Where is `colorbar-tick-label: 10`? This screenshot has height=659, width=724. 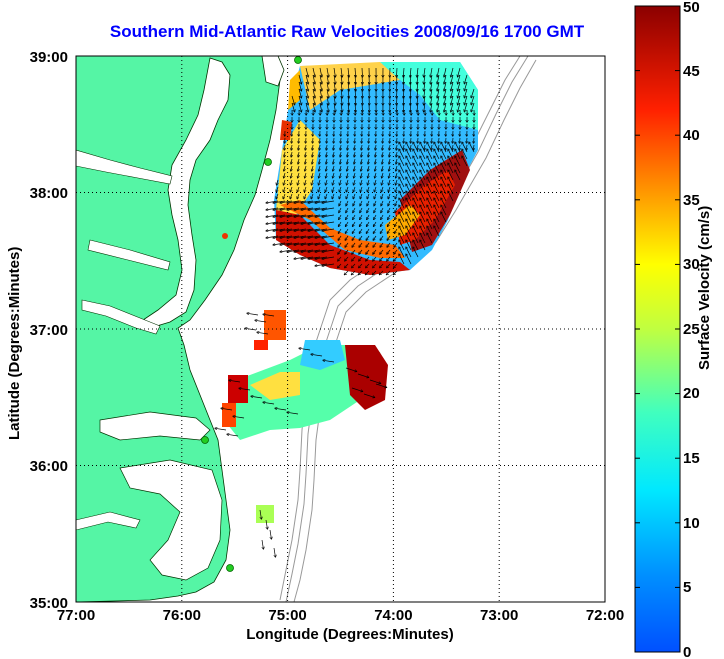 colorbar-tick-label: 10 is located at coordinates (691, 523).